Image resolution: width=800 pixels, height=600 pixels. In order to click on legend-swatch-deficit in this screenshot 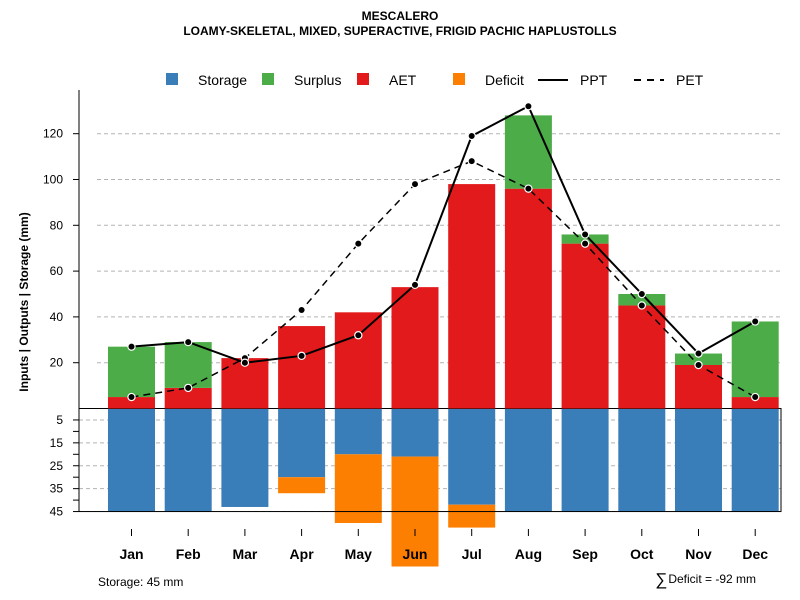, I will do `click(459, 79)`.